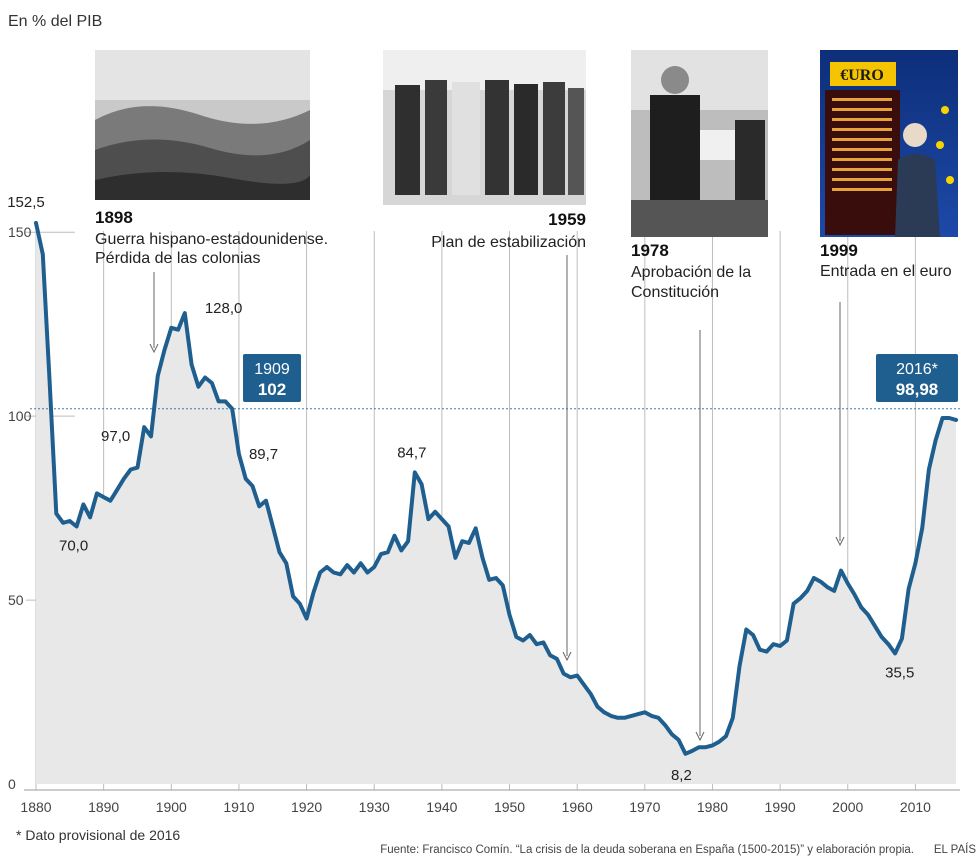 The image size is (980, 866). What do you see at coordinates (35, 807) in the screenshot?
I see `x-tick-1880: 1880` at bounding box center [35, 807].